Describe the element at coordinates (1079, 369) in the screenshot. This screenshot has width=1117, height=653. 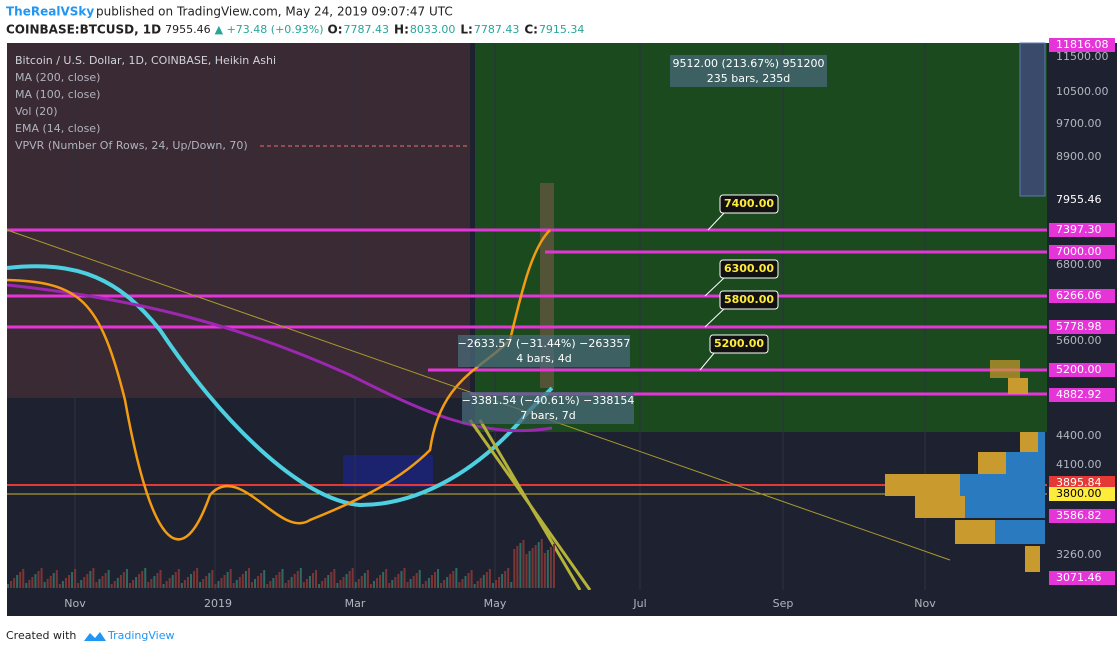
I see `price-label: 5200.00` at that location.